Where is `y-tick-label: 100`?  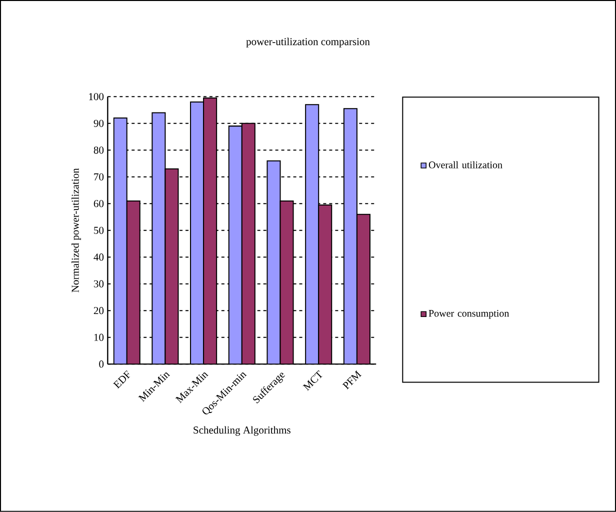 y-tick-label: 100 is located at coordinates (96, 96).